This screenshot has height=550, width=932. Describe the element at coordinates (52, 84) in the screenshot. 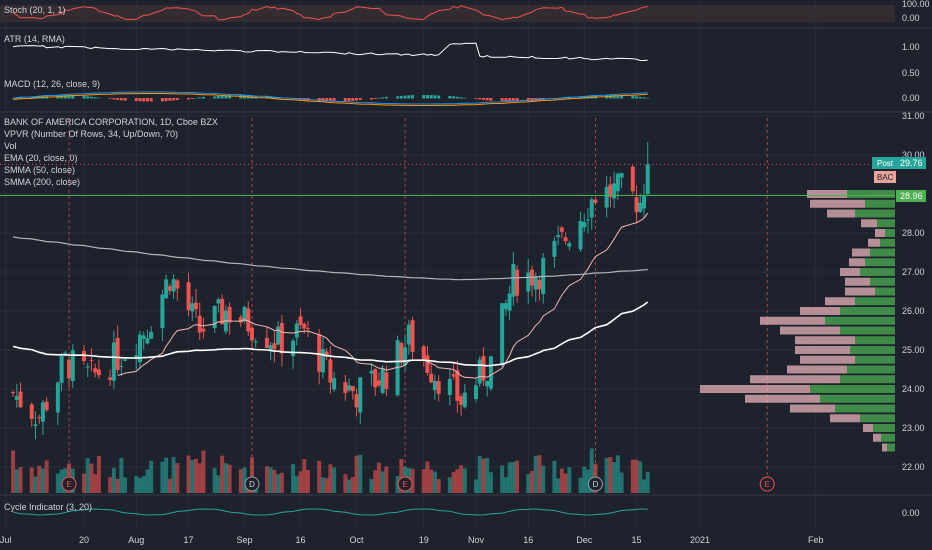

I see `macd-label: MACD (12, 26, close, 9)` at that location.